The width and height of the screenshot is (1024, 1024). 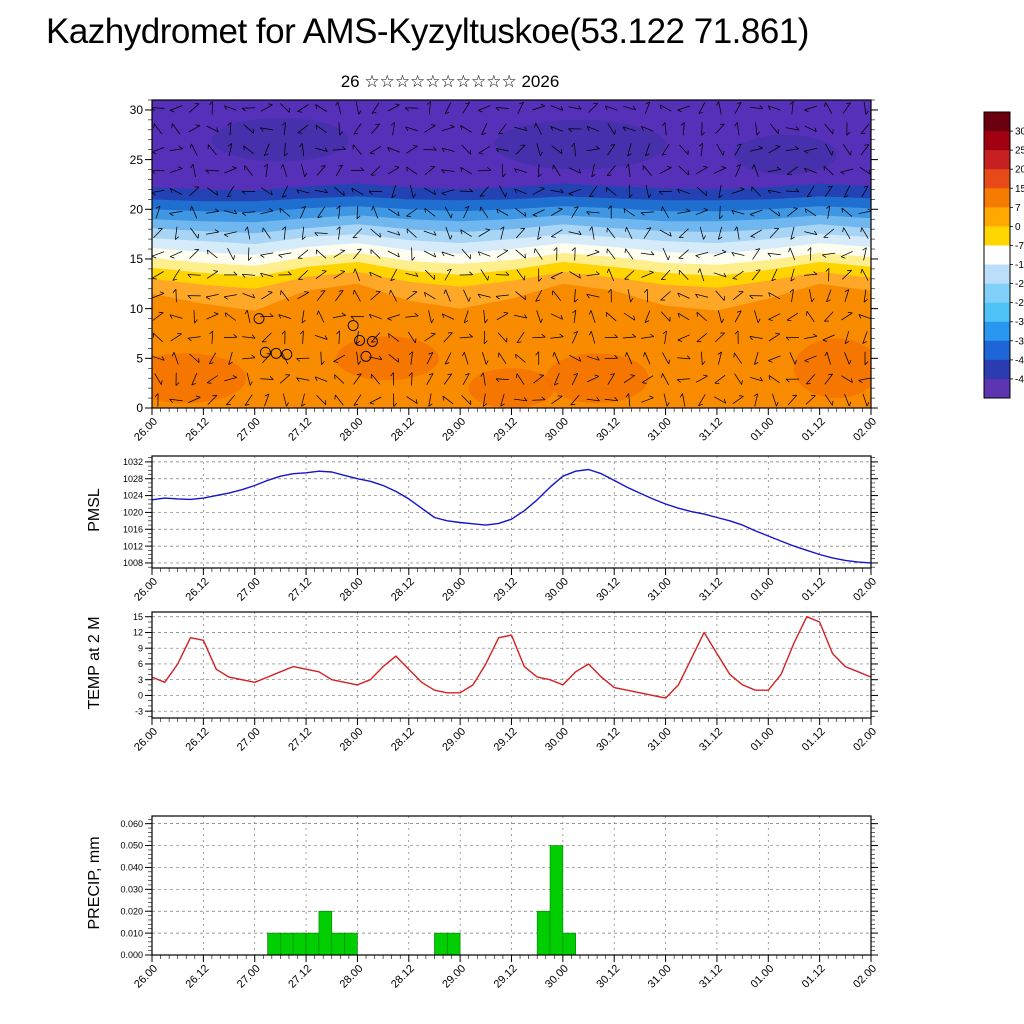 What do you see at coordinates (137, 209) in the screenshot?
I see `svg-text: 20` at bounding box center [137, 209].